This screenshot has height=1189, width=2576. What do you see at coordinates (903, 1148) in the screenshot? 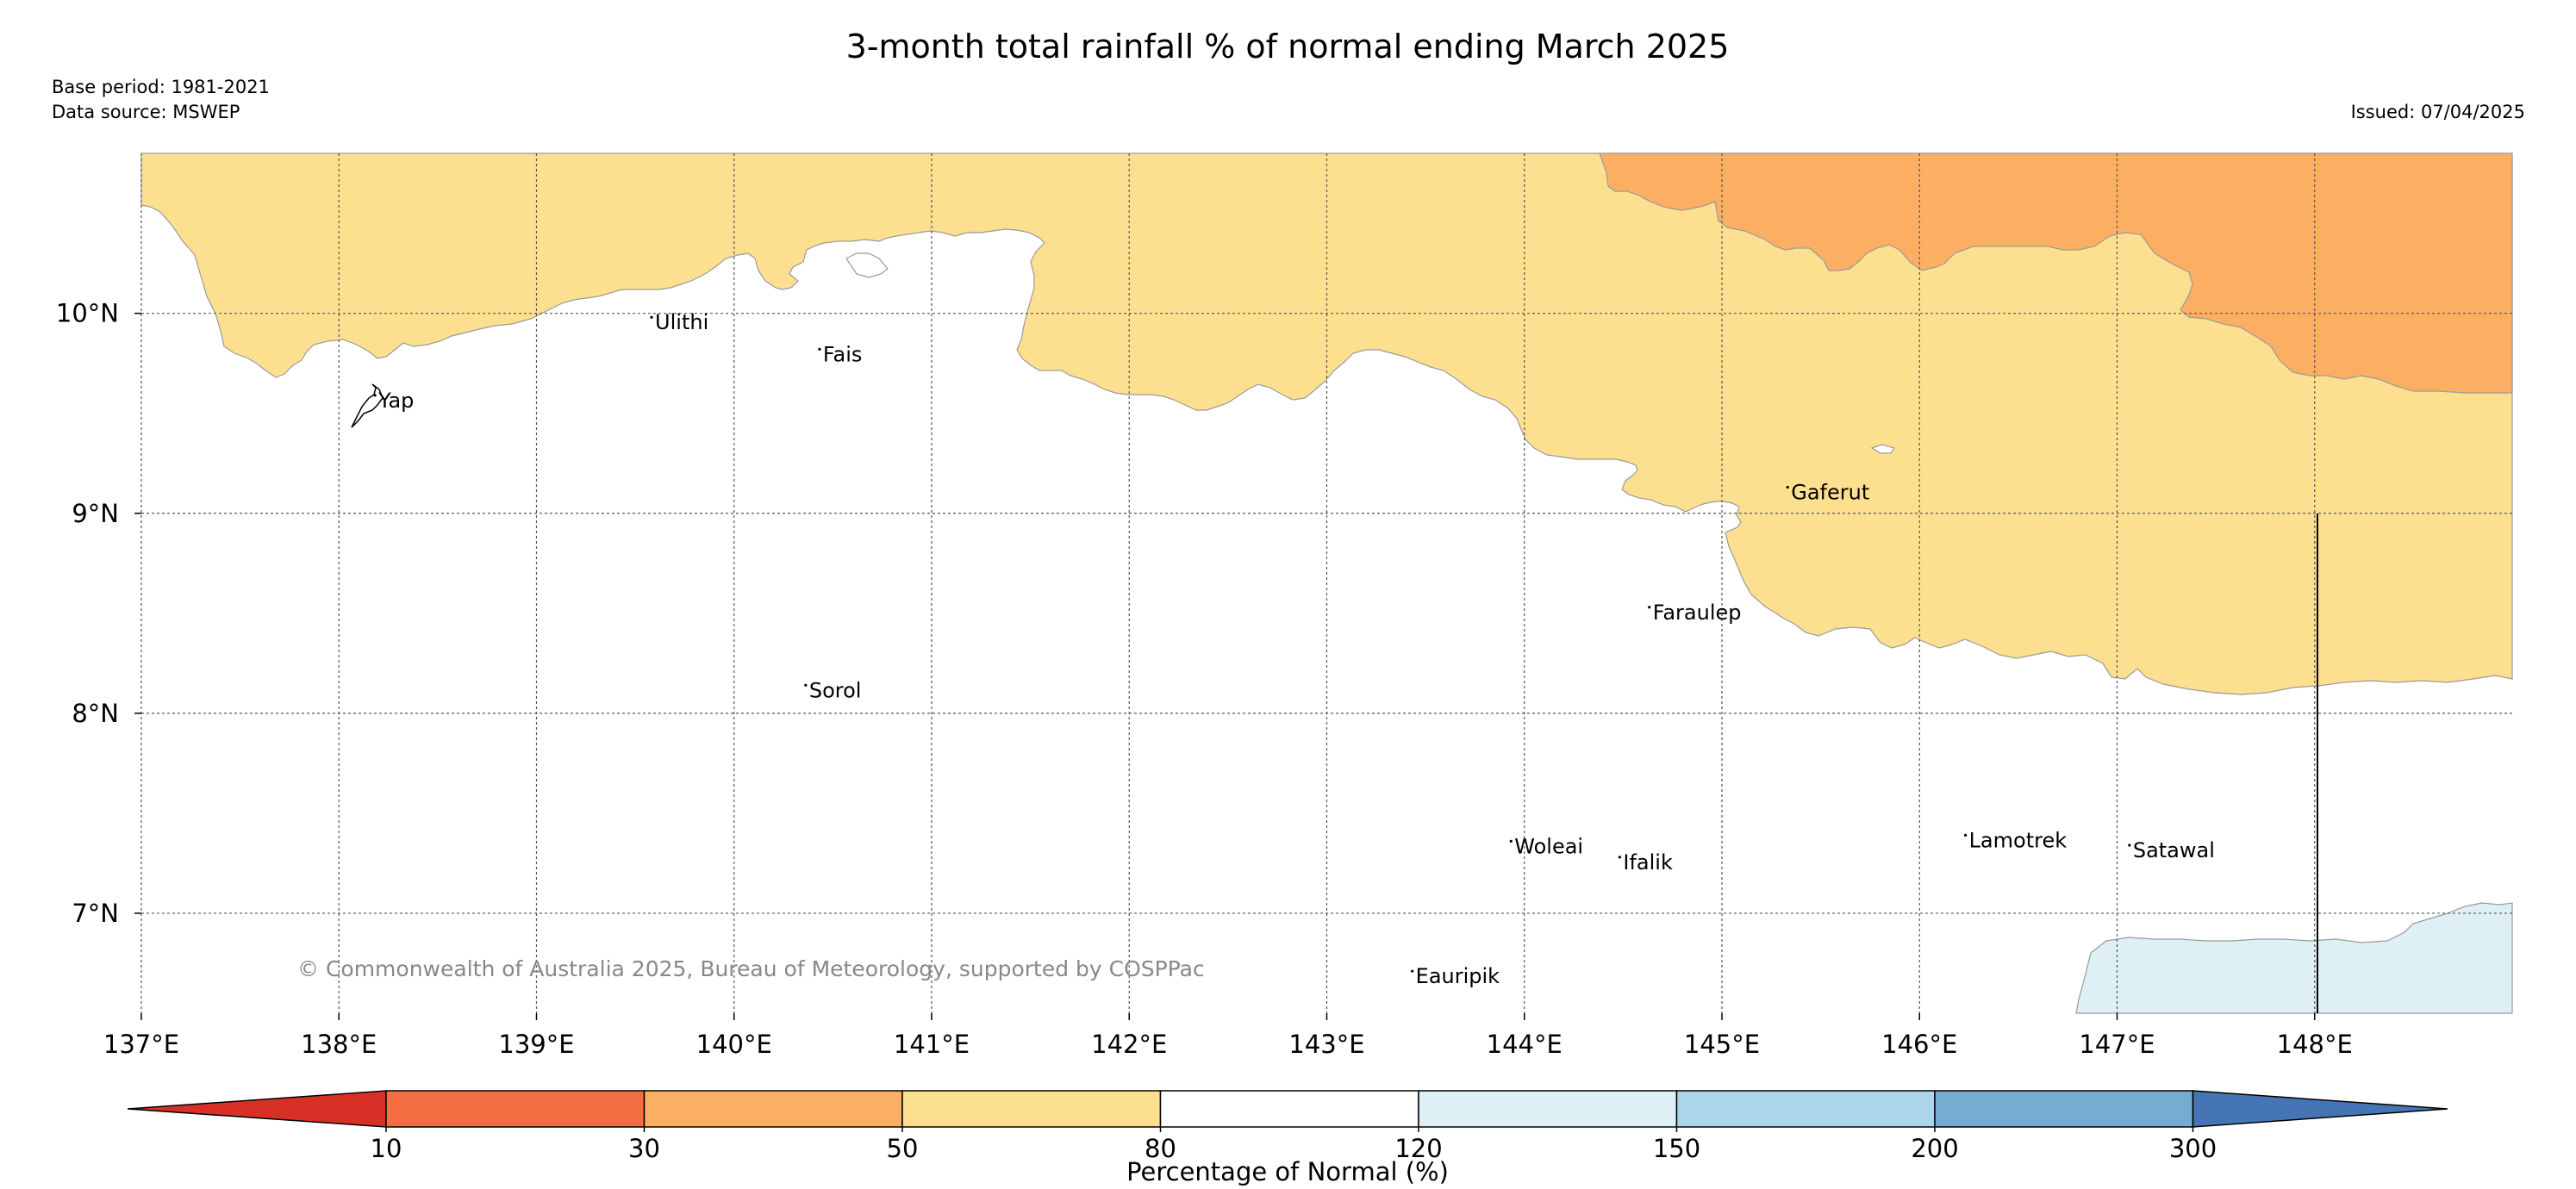
I see `colorbar-tick-label: 50` at bounding box center [903, 1148].